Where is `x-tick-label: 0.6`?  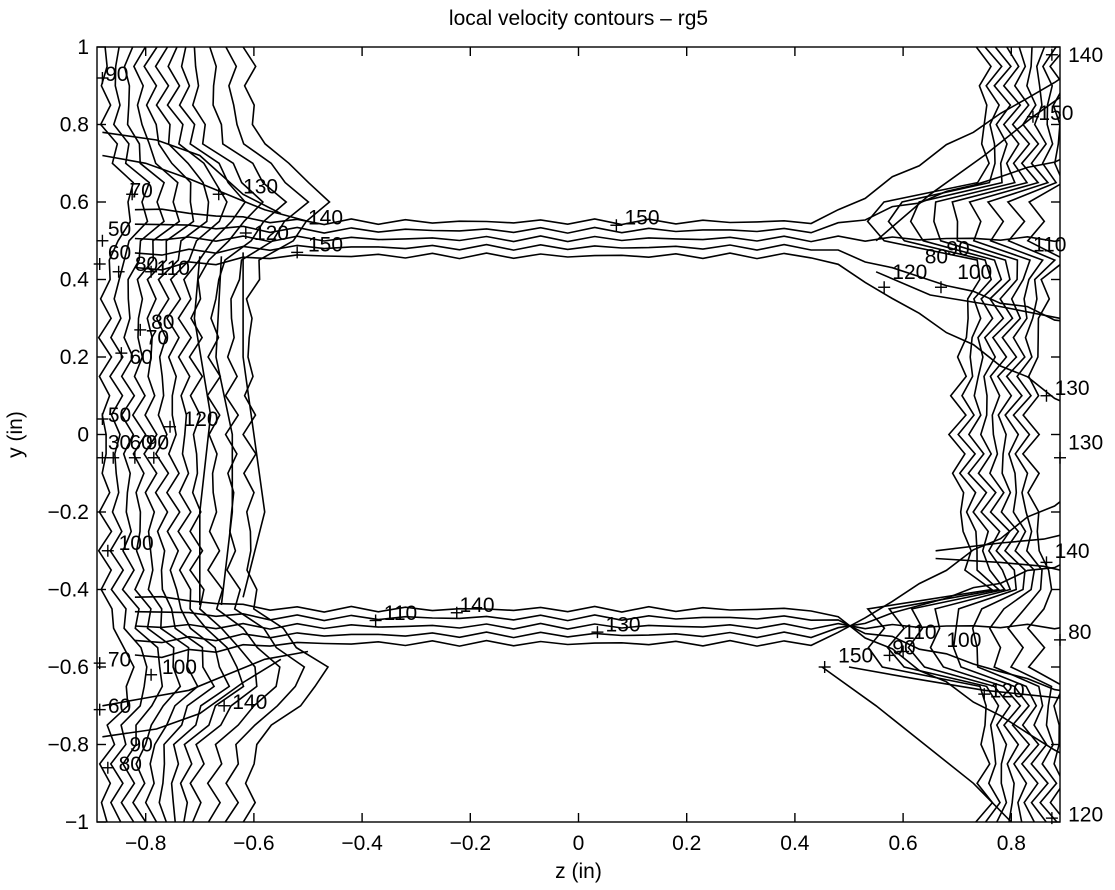
x-tick-label: 0.6 is located at coordinates (903, 843).